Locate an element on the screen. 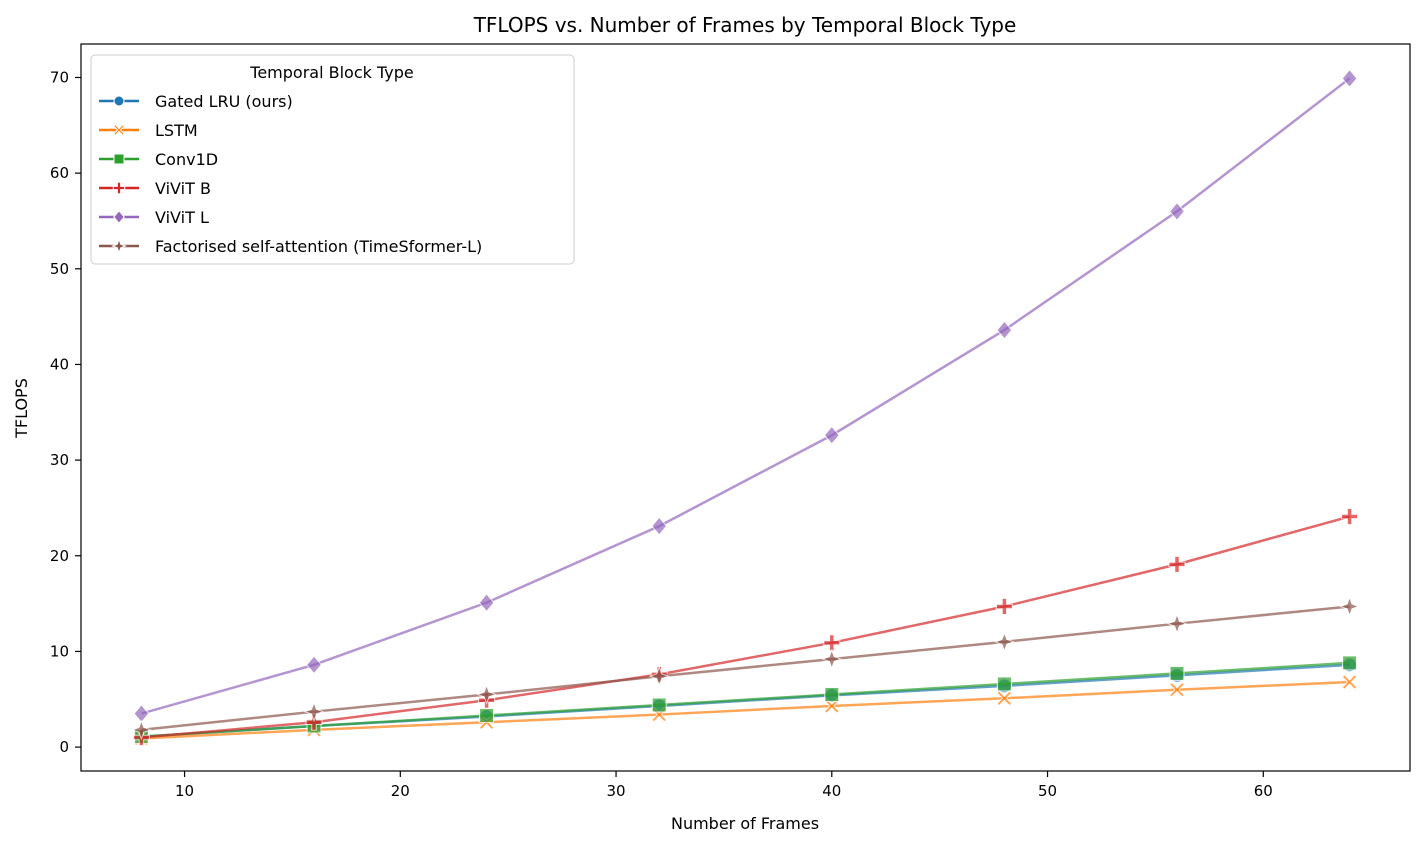  y-tick-label: 20 is located at coordinates (59, 556).